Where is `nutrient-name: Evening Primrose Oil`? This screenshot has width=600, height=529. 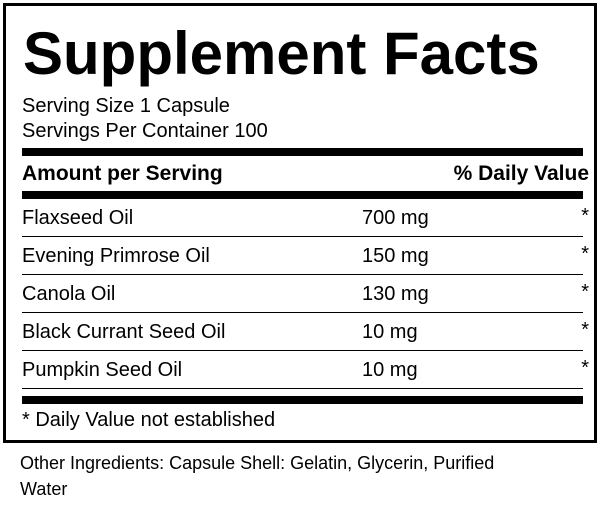 nutrient-name: Evening Primrose Oil is located at coordinates (116, 256).